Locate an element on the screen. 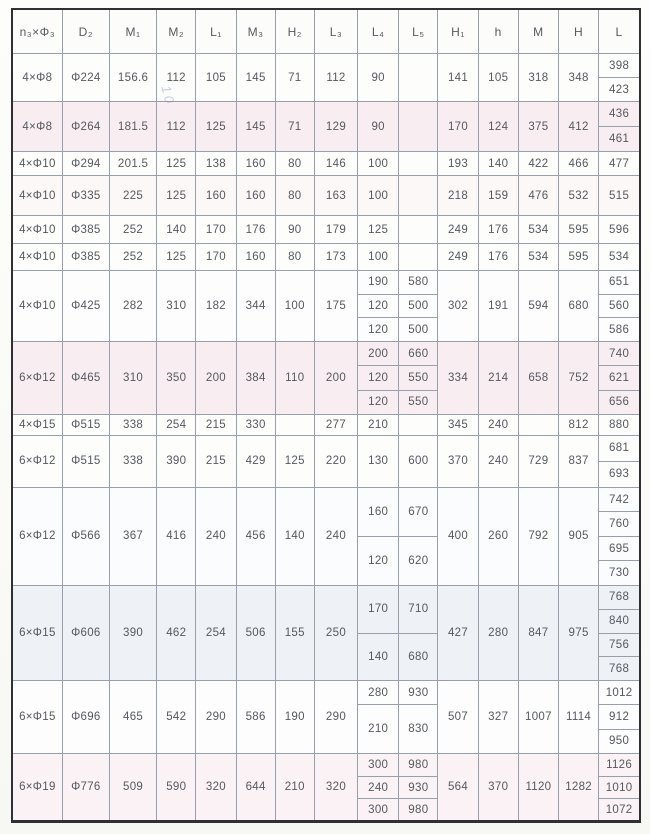 This screenshot has height=834, width=650. cell-h-cap: 1114 is located at coordinates (578, 717).